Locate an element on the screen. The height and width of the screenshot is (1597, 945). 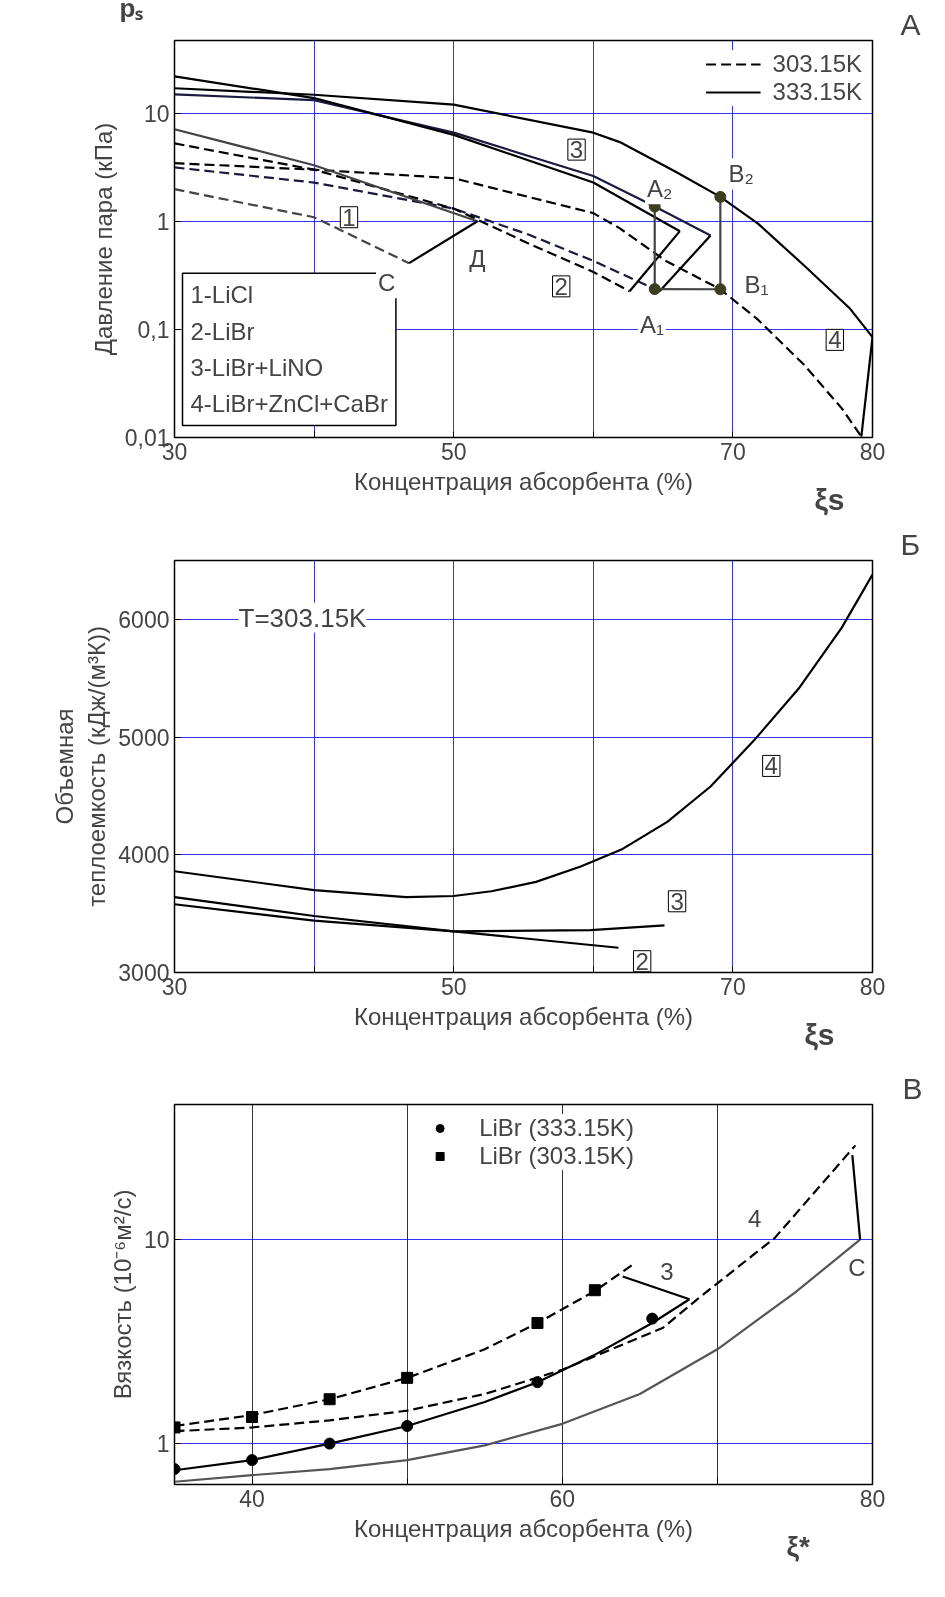
annotation: B₁ is located at coordinates (756, 285).